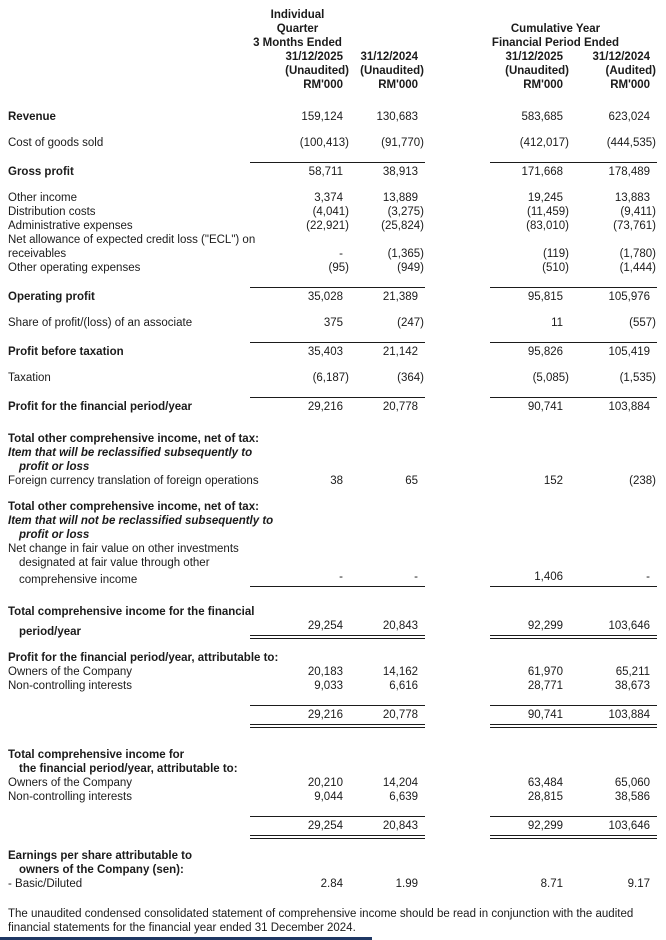  What do you see at coordinates (553, 481) in the screenshot?
I see `cell-value: 152` at bounding box center [553, 481].